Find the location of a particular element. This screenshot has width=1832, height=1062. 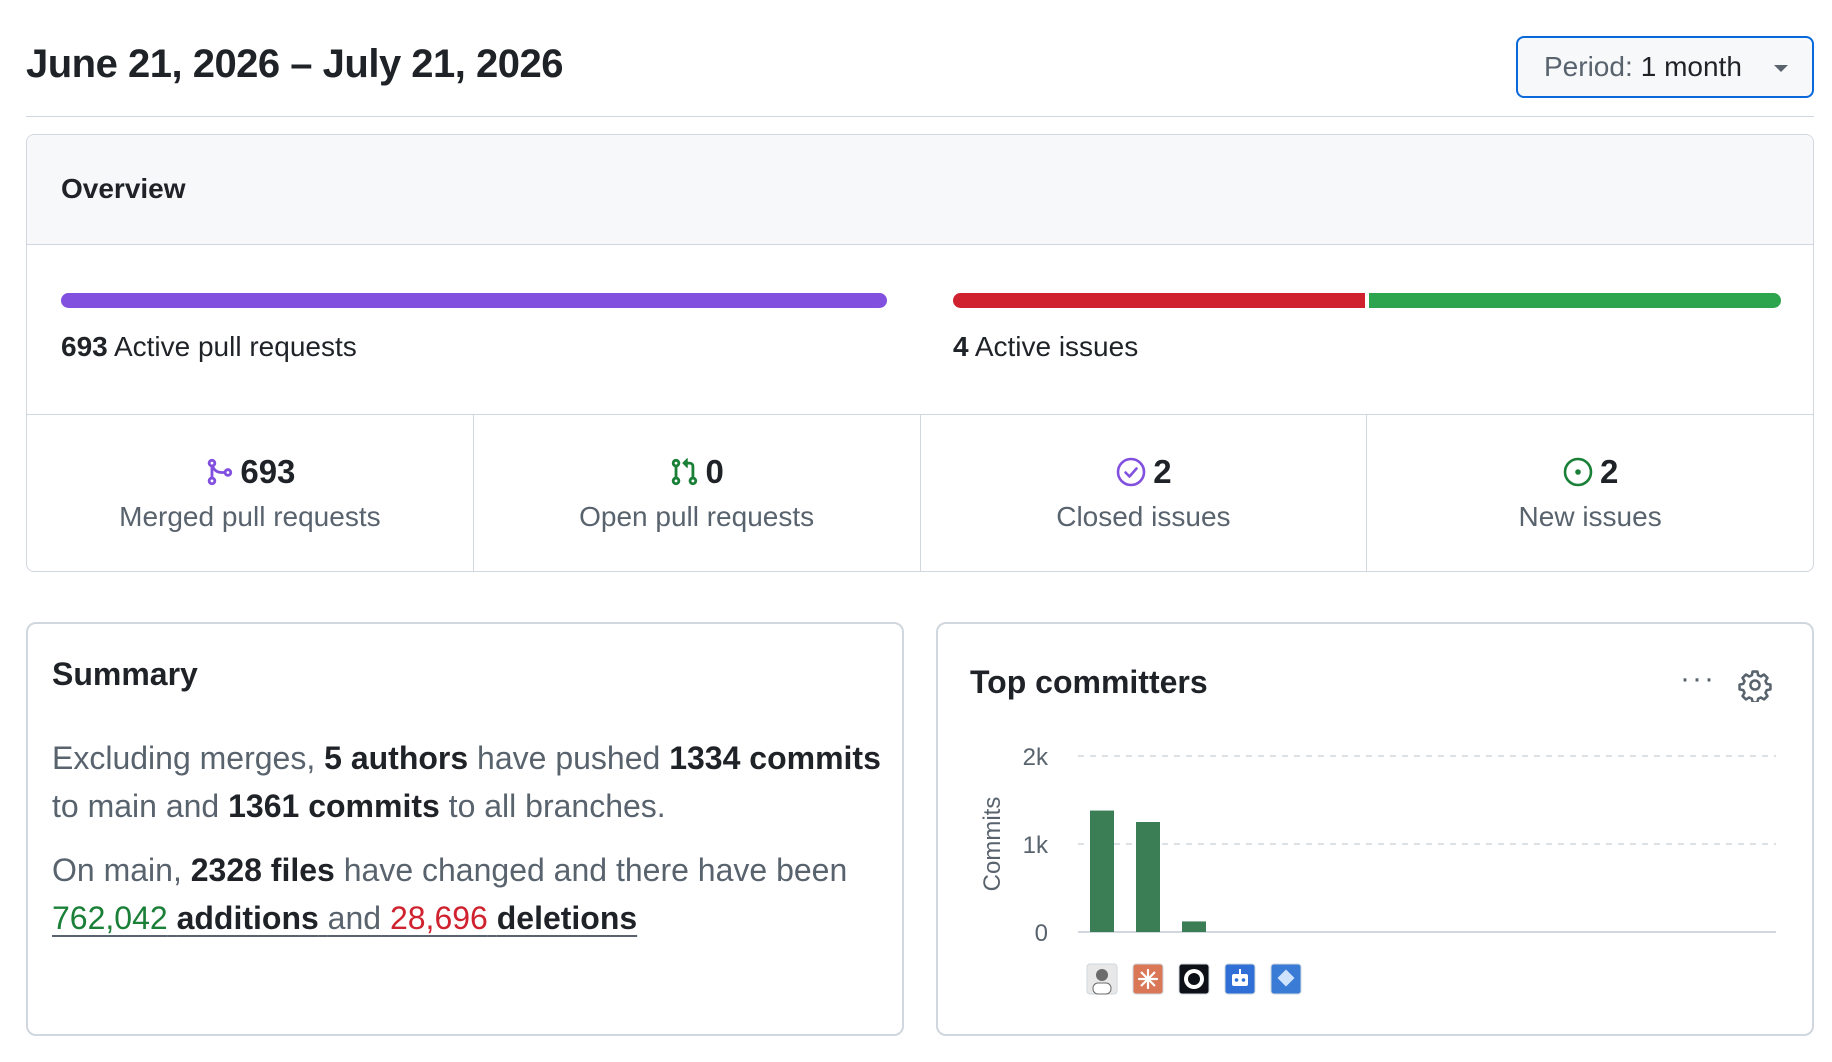

stat-merged-prs: 693 Merged pull requests is located at coordinates (250, 493).